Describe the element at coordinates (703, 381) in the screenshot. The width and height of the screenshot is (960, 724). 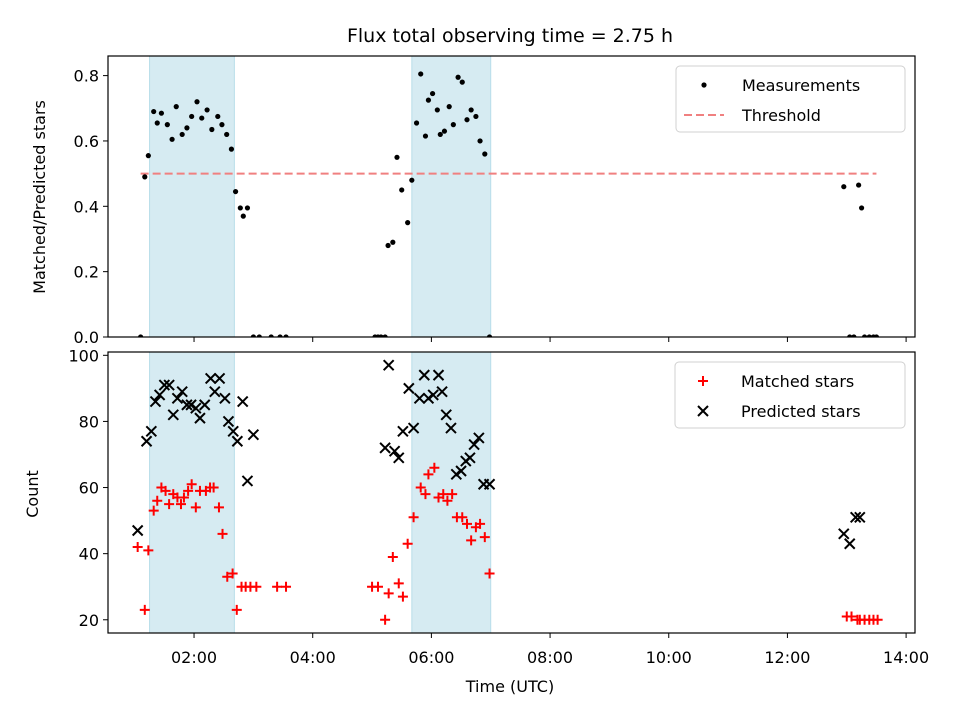
I see `legend-matched-stars-marker` at that location.